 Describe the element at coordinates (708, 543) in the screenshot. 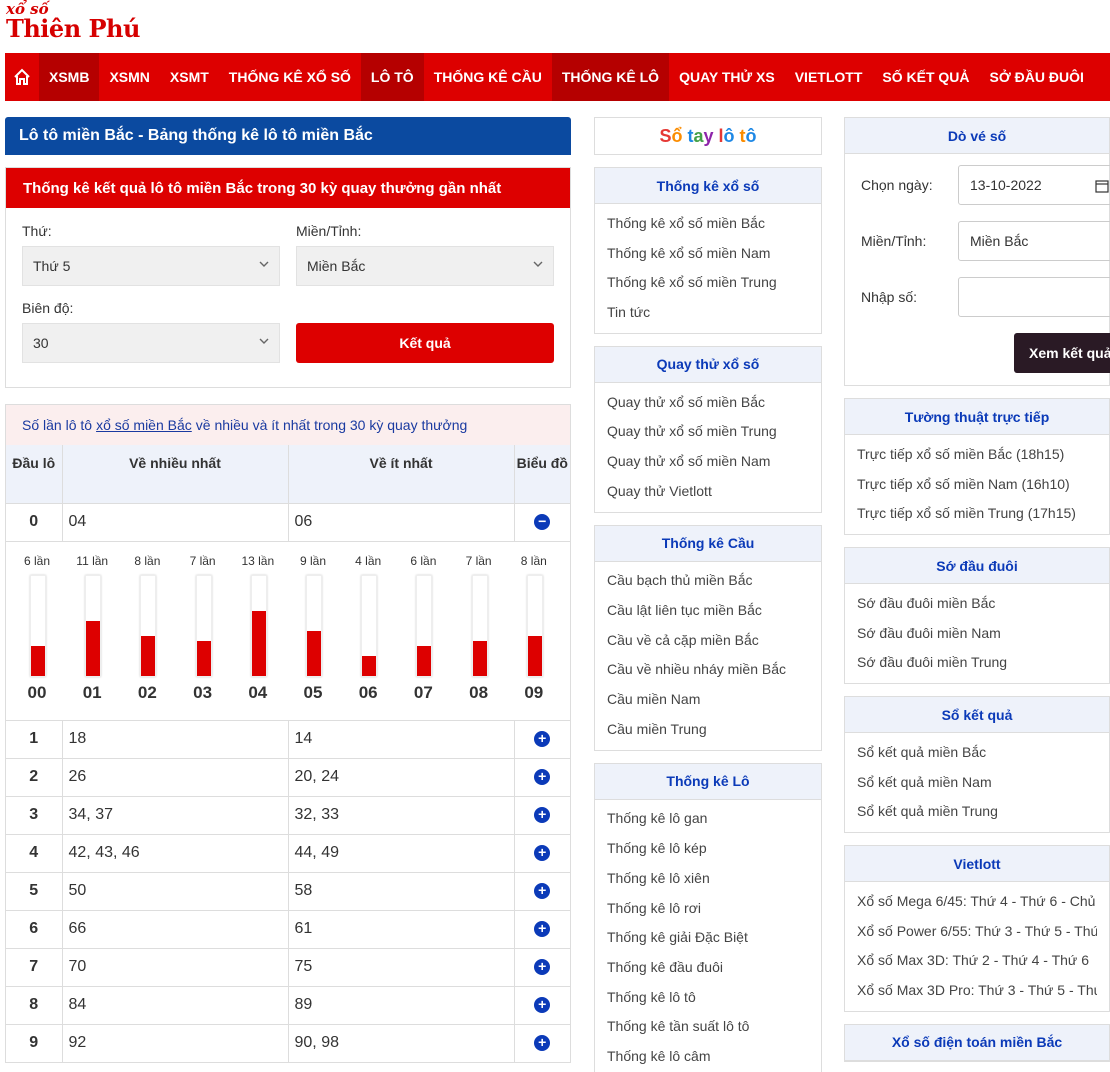

I see `sidebar-card-title: Thống kê Cầu` at that location.